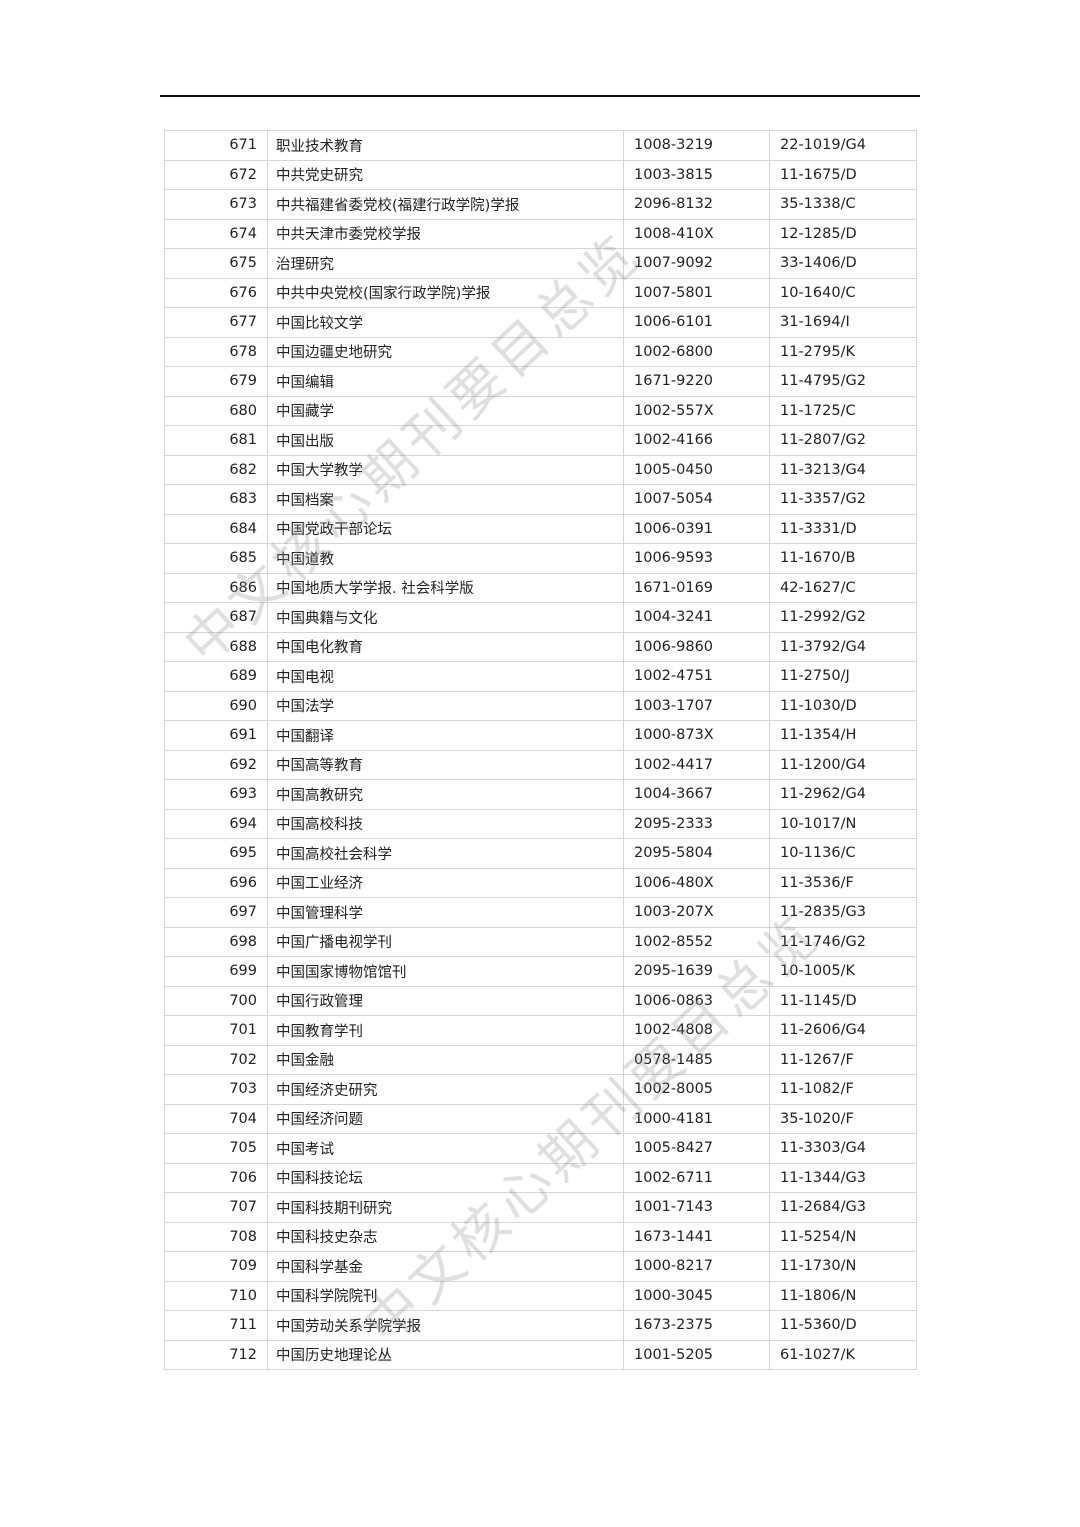 This screenshot has height=1527, width=1080. What do you see at coordinates (540, 410) in the screenshot?
I see `table-row: 680 中国藏学 1002-557X 11-1725/C` at bounding box center [540, 410].